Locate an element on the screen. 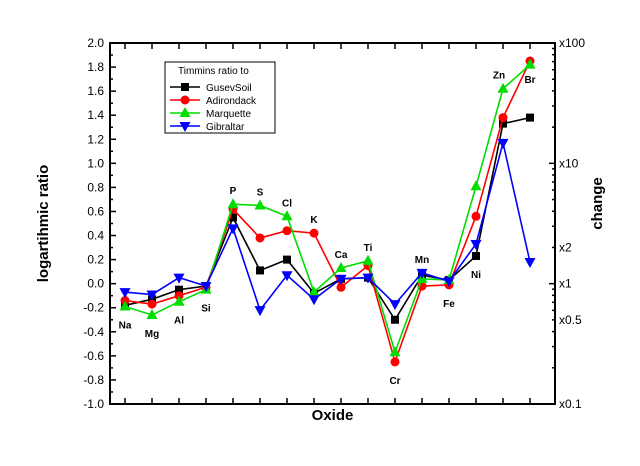 The image size is (640, 466). x-axis-label: Oxide is located at coordinates (333, 415).